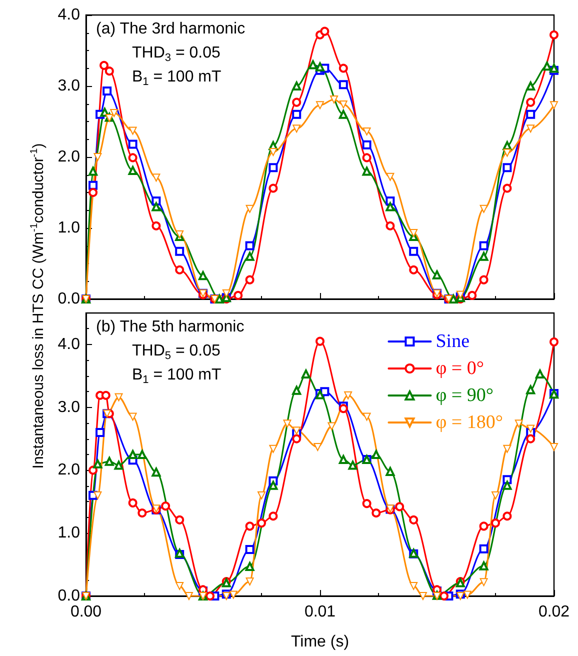  I want to click on legend-label: φ = 0°, so click(460, 368).